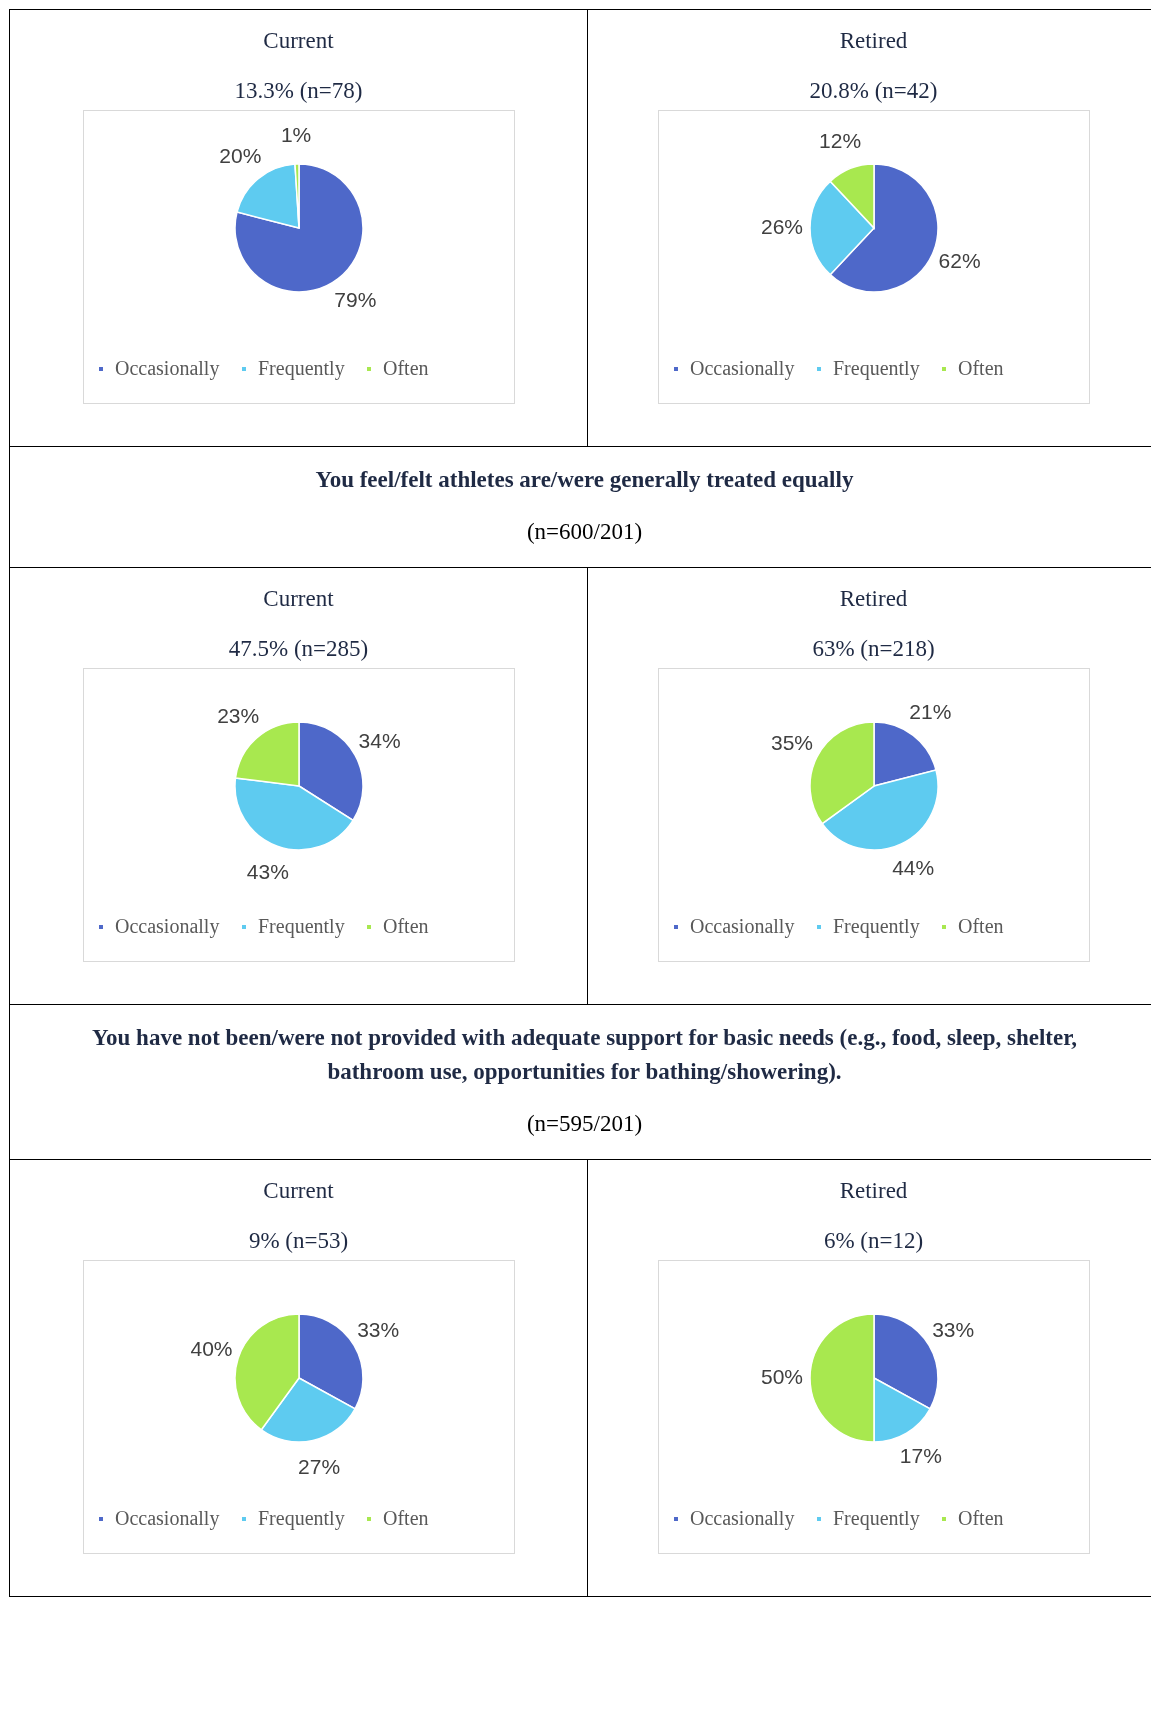 This screenshot has height=1722, width=1151. I want to click on chart-subtitle: 13.3% (n=78), so click(298, 91).